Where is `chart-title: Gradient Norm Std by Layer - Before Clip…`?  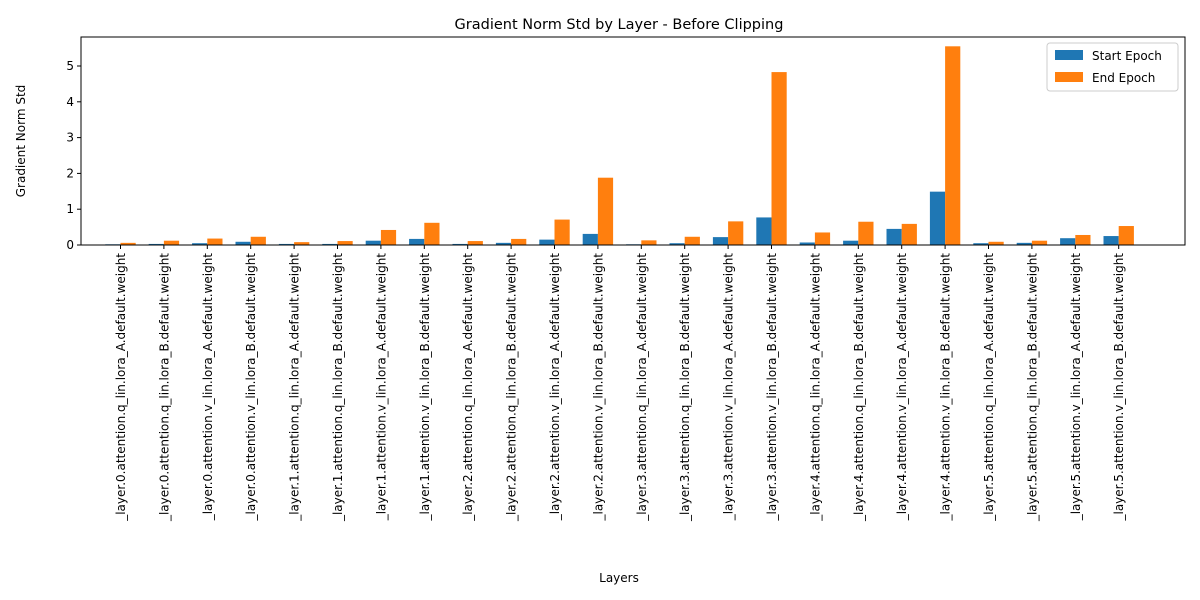 chart-title: Gradient Norm Std by Layer - Before Clip… is located at coordinates (619, 25).